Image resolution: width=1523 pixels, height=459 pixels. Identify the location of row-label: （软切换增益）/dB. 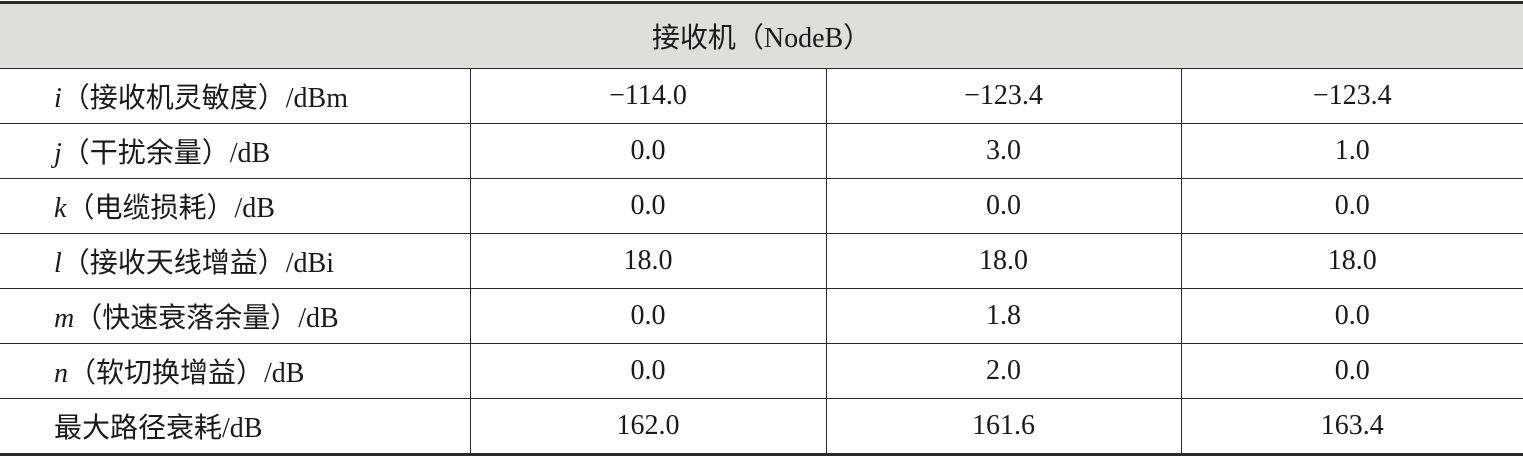
(186, 373).